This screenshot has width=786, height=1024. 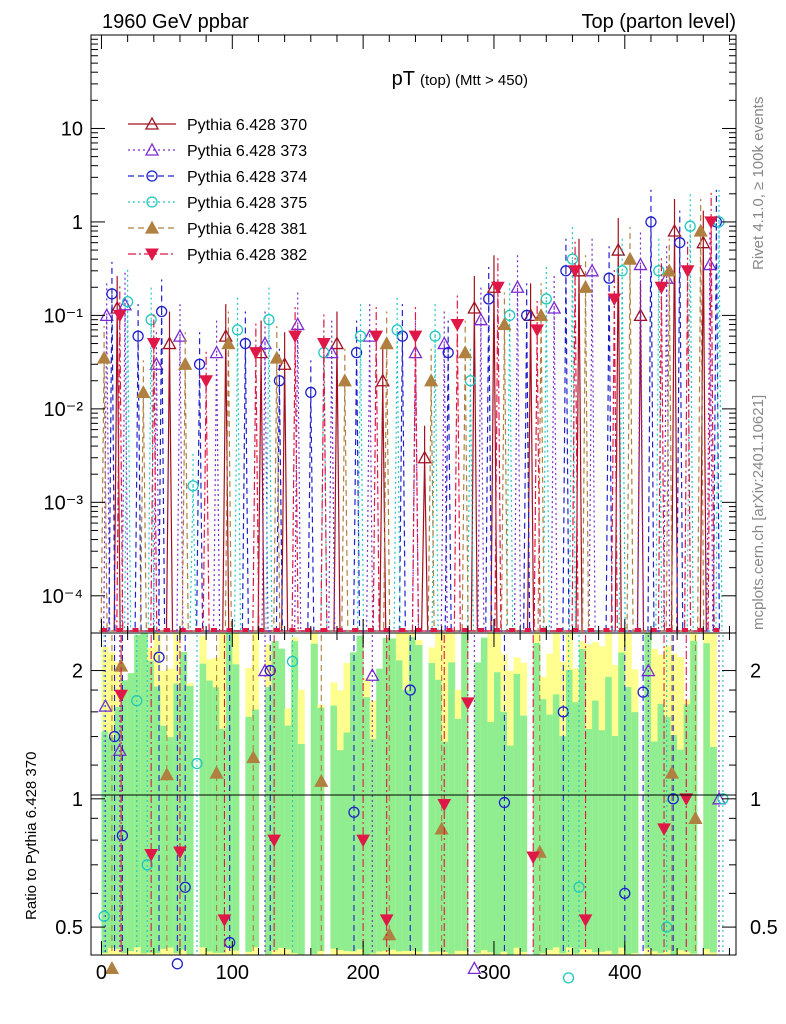 I want to click on ratio-ytick-label-right: 1, so click(x=755, y=800).